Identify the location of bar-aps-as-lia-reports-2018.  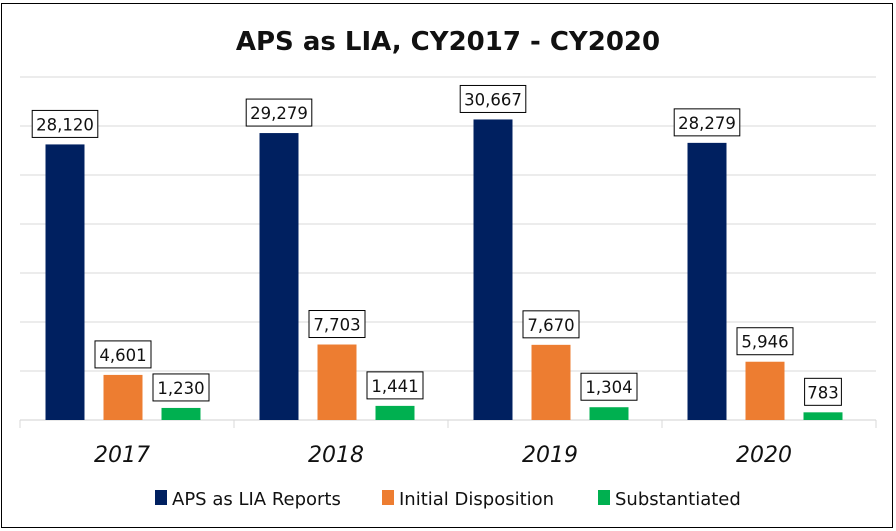
(279, 276).